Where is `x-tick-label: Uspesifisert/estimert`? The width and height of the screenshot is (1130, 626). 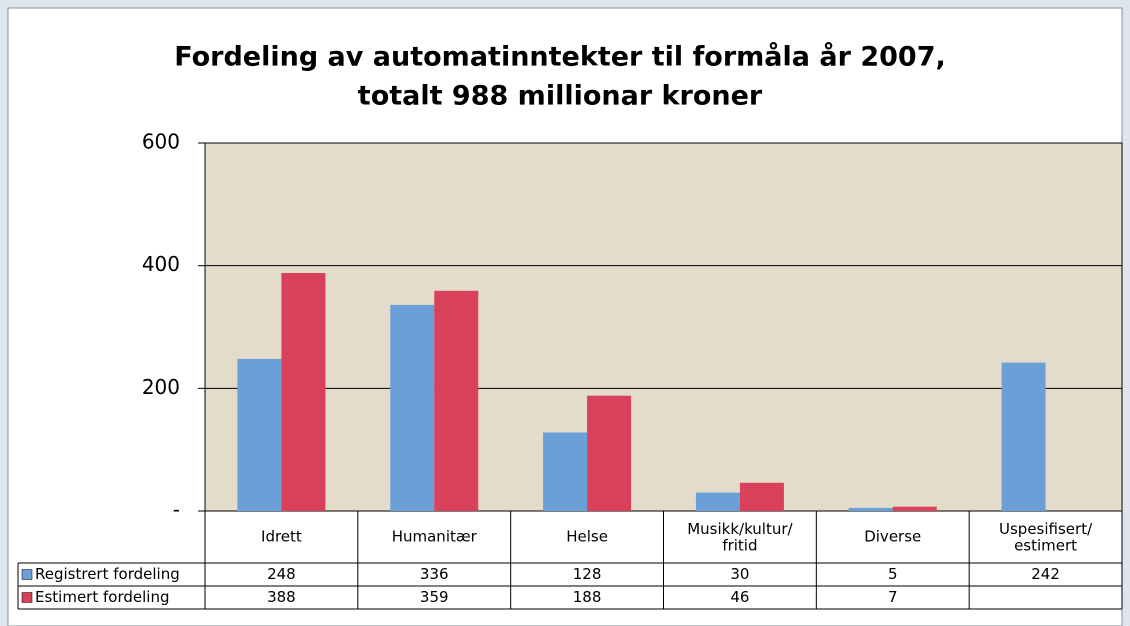
x-tick-label: Uspesifisert/estimert is located at coordinates (1046, 536).